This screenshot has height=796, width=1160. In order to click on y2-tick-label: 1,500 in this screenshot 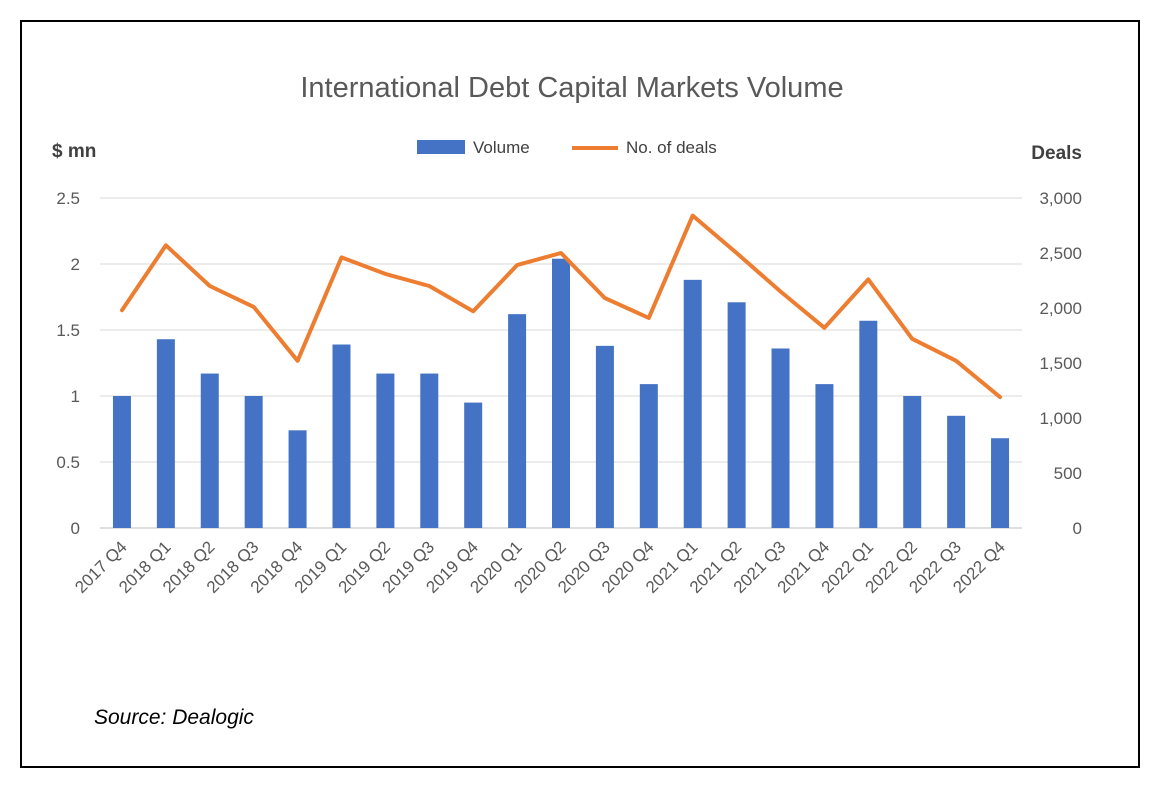, I will do `click(1060, 363)`.